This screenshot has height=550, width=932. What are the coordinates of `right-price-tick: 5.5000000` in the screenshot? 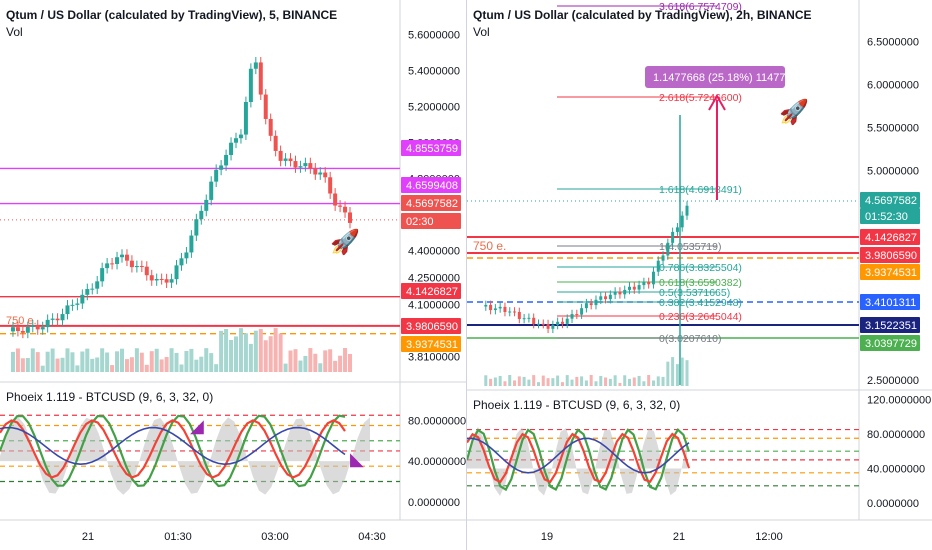 It's located at (893, 129).